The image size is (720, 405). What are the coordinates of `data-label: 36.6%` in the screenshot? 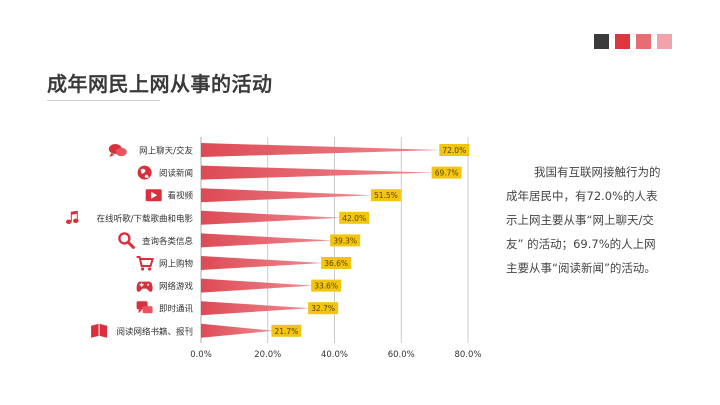 It's located at (336, 263).